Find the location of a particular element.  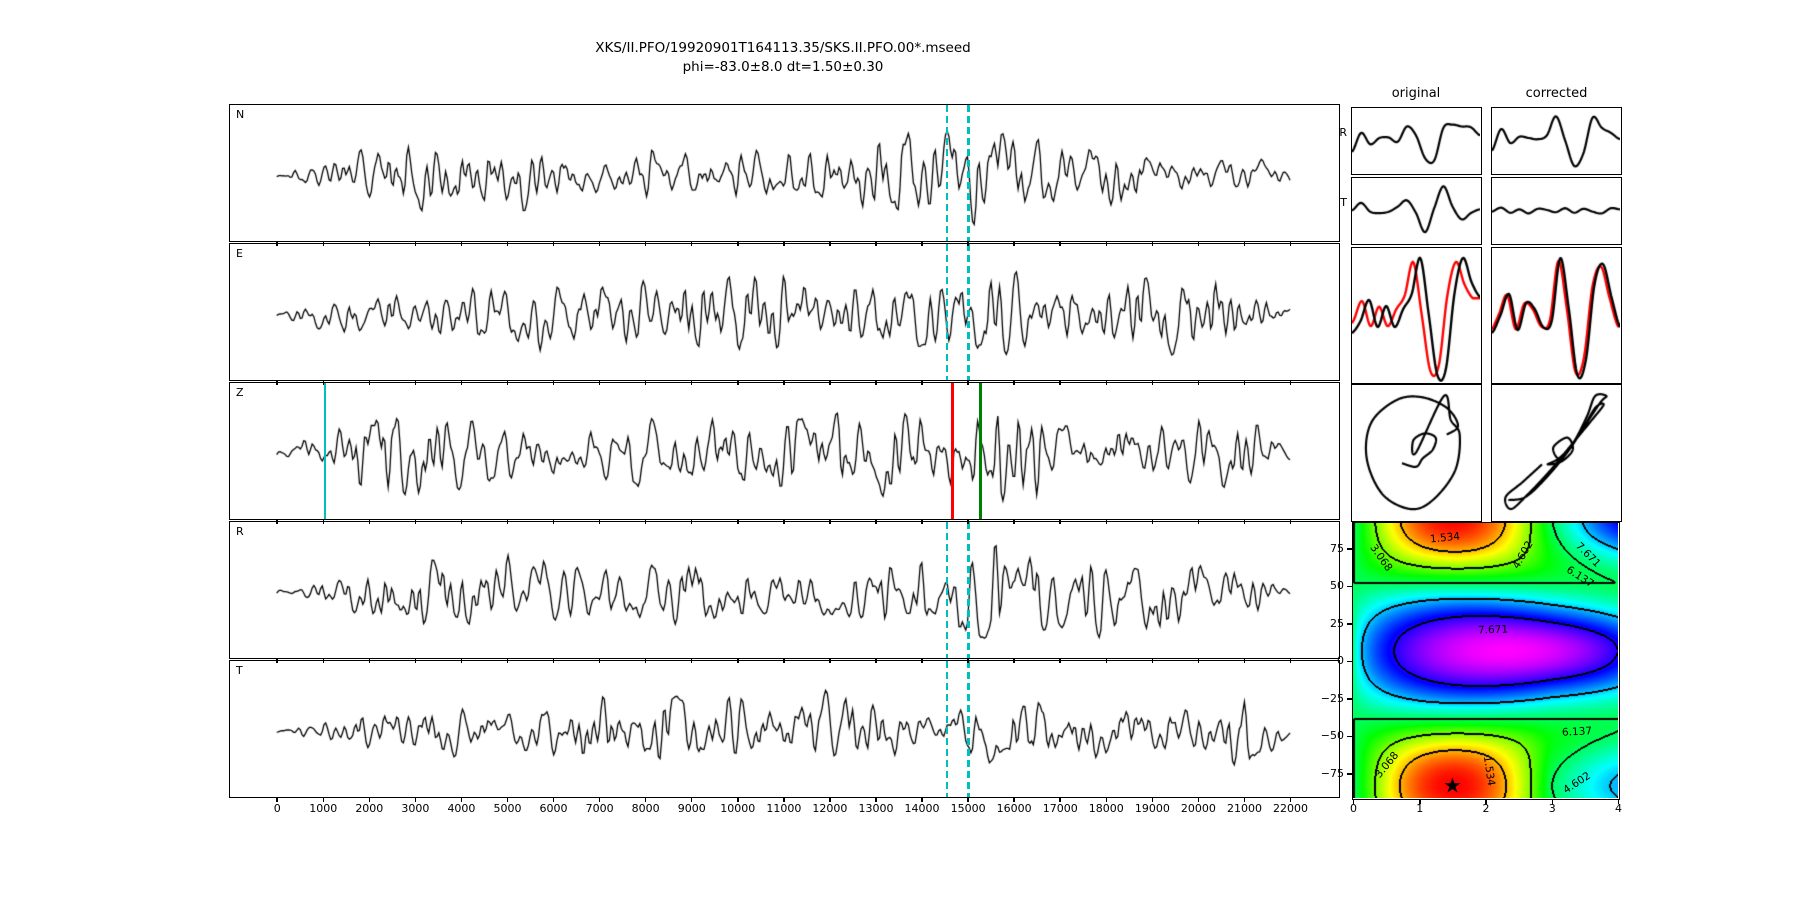

energy-x-tick-label: 3 is located at coordinates (1552, 808).